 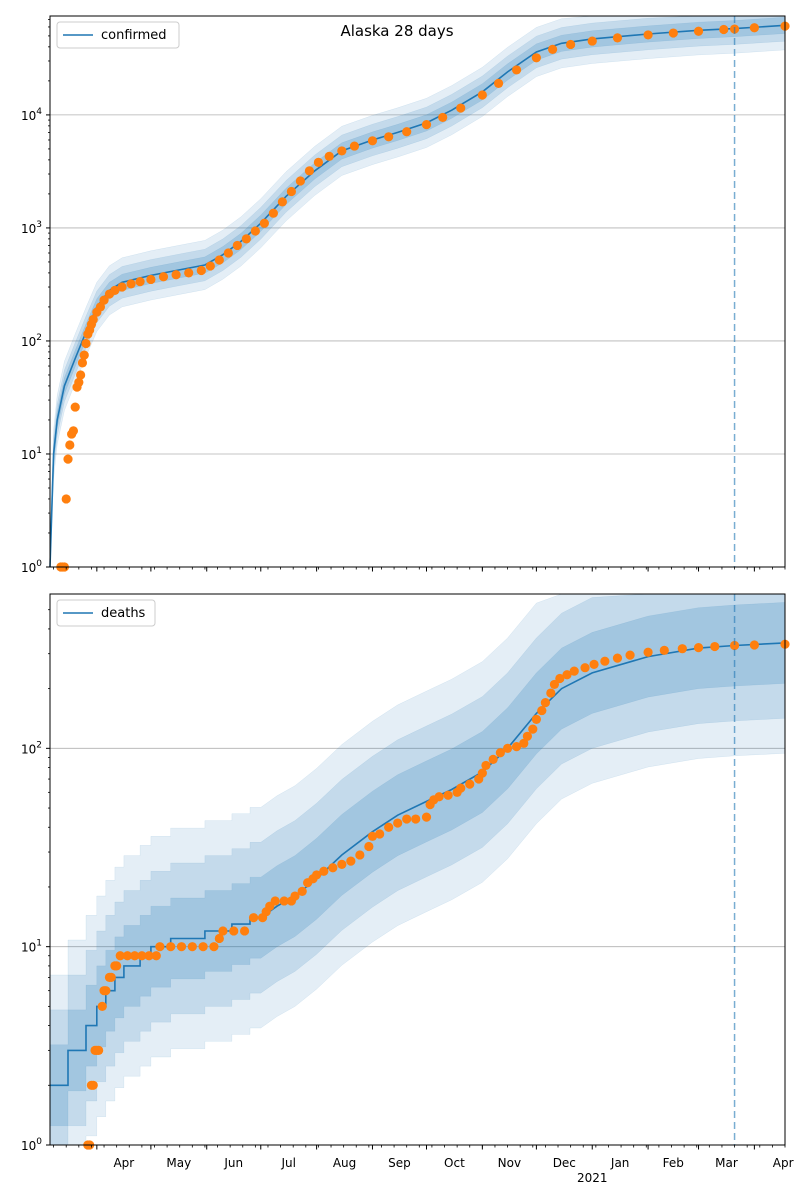 I want to click on figure-title: Alaska 28 days, so click(x=396, y=31).